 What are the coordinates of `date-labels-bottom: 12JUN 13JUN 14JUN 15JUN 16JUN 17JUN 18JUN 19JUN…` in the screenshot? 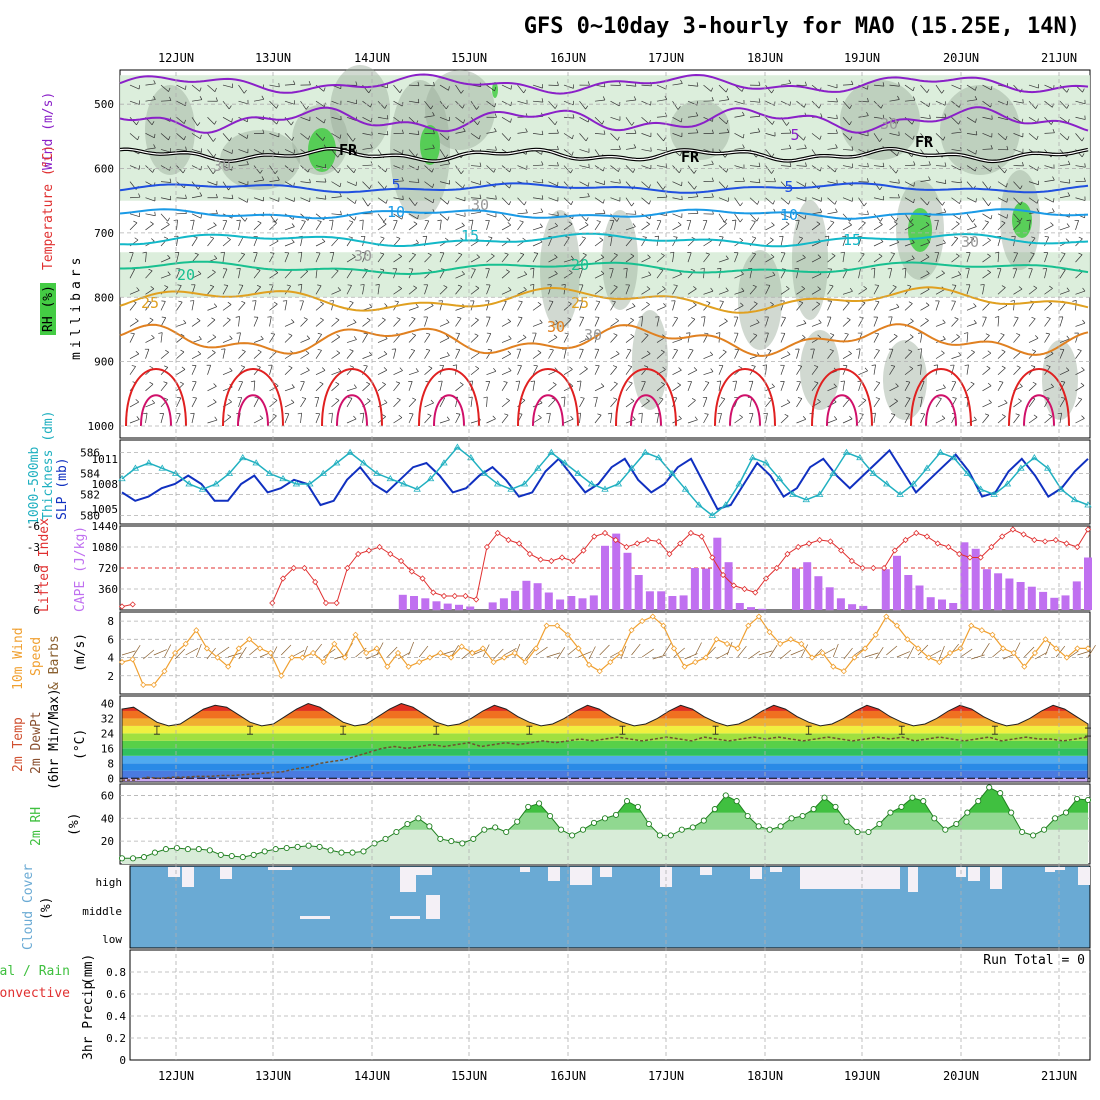 It's located at (617, 1076).